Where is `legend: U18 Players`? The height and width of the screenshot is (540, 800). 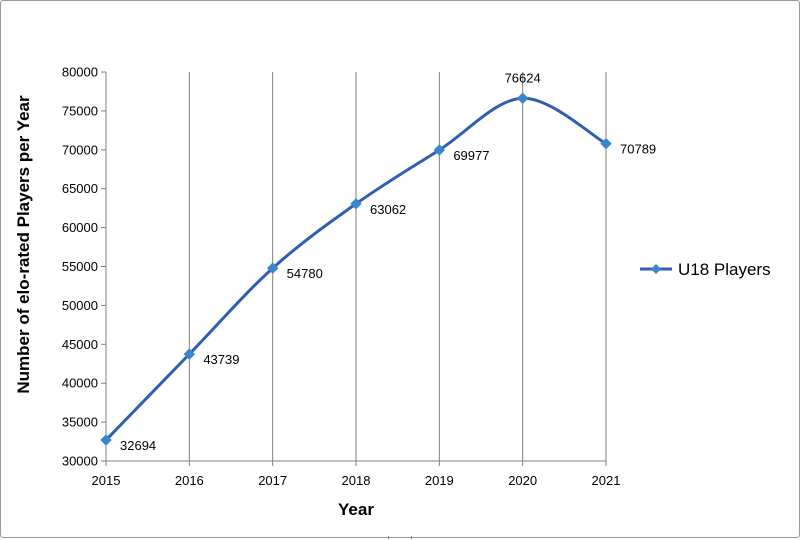 legend: U18 Players is located at coordinates (705, 269).